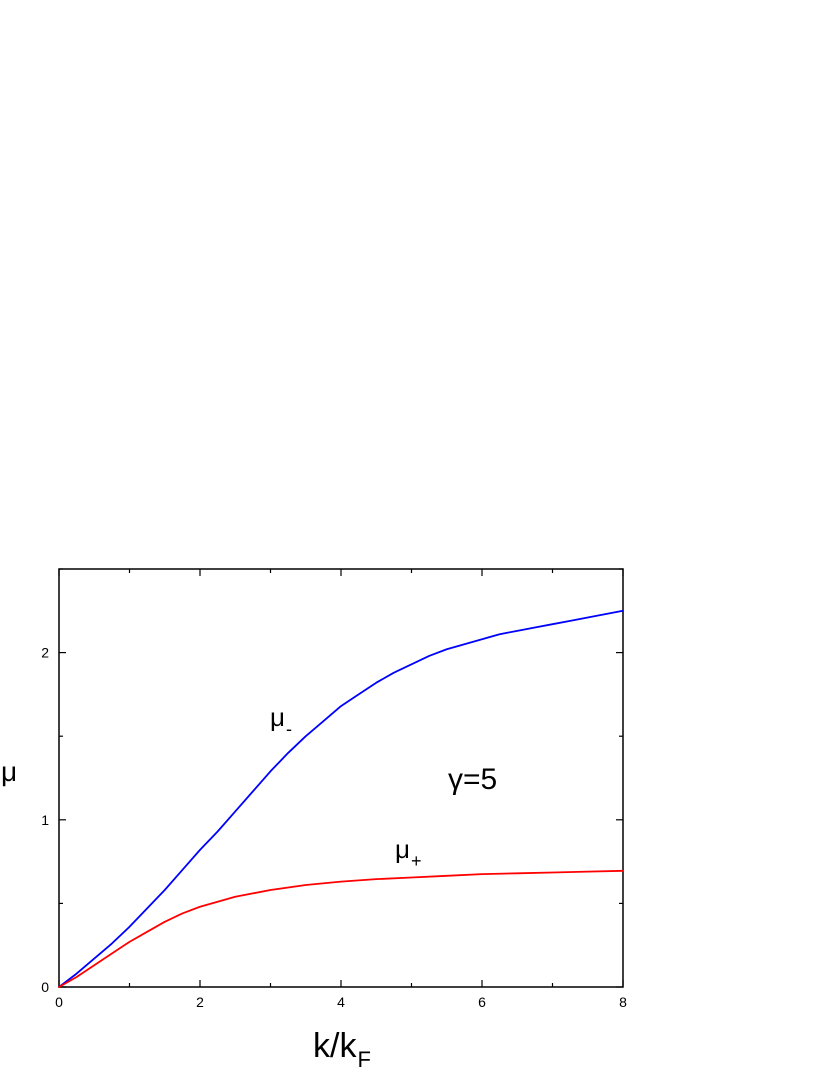 Image resolution: width=830 pixels, height=1075 pixels. I want to click on y-tick-label: 1, so click(45, 820).